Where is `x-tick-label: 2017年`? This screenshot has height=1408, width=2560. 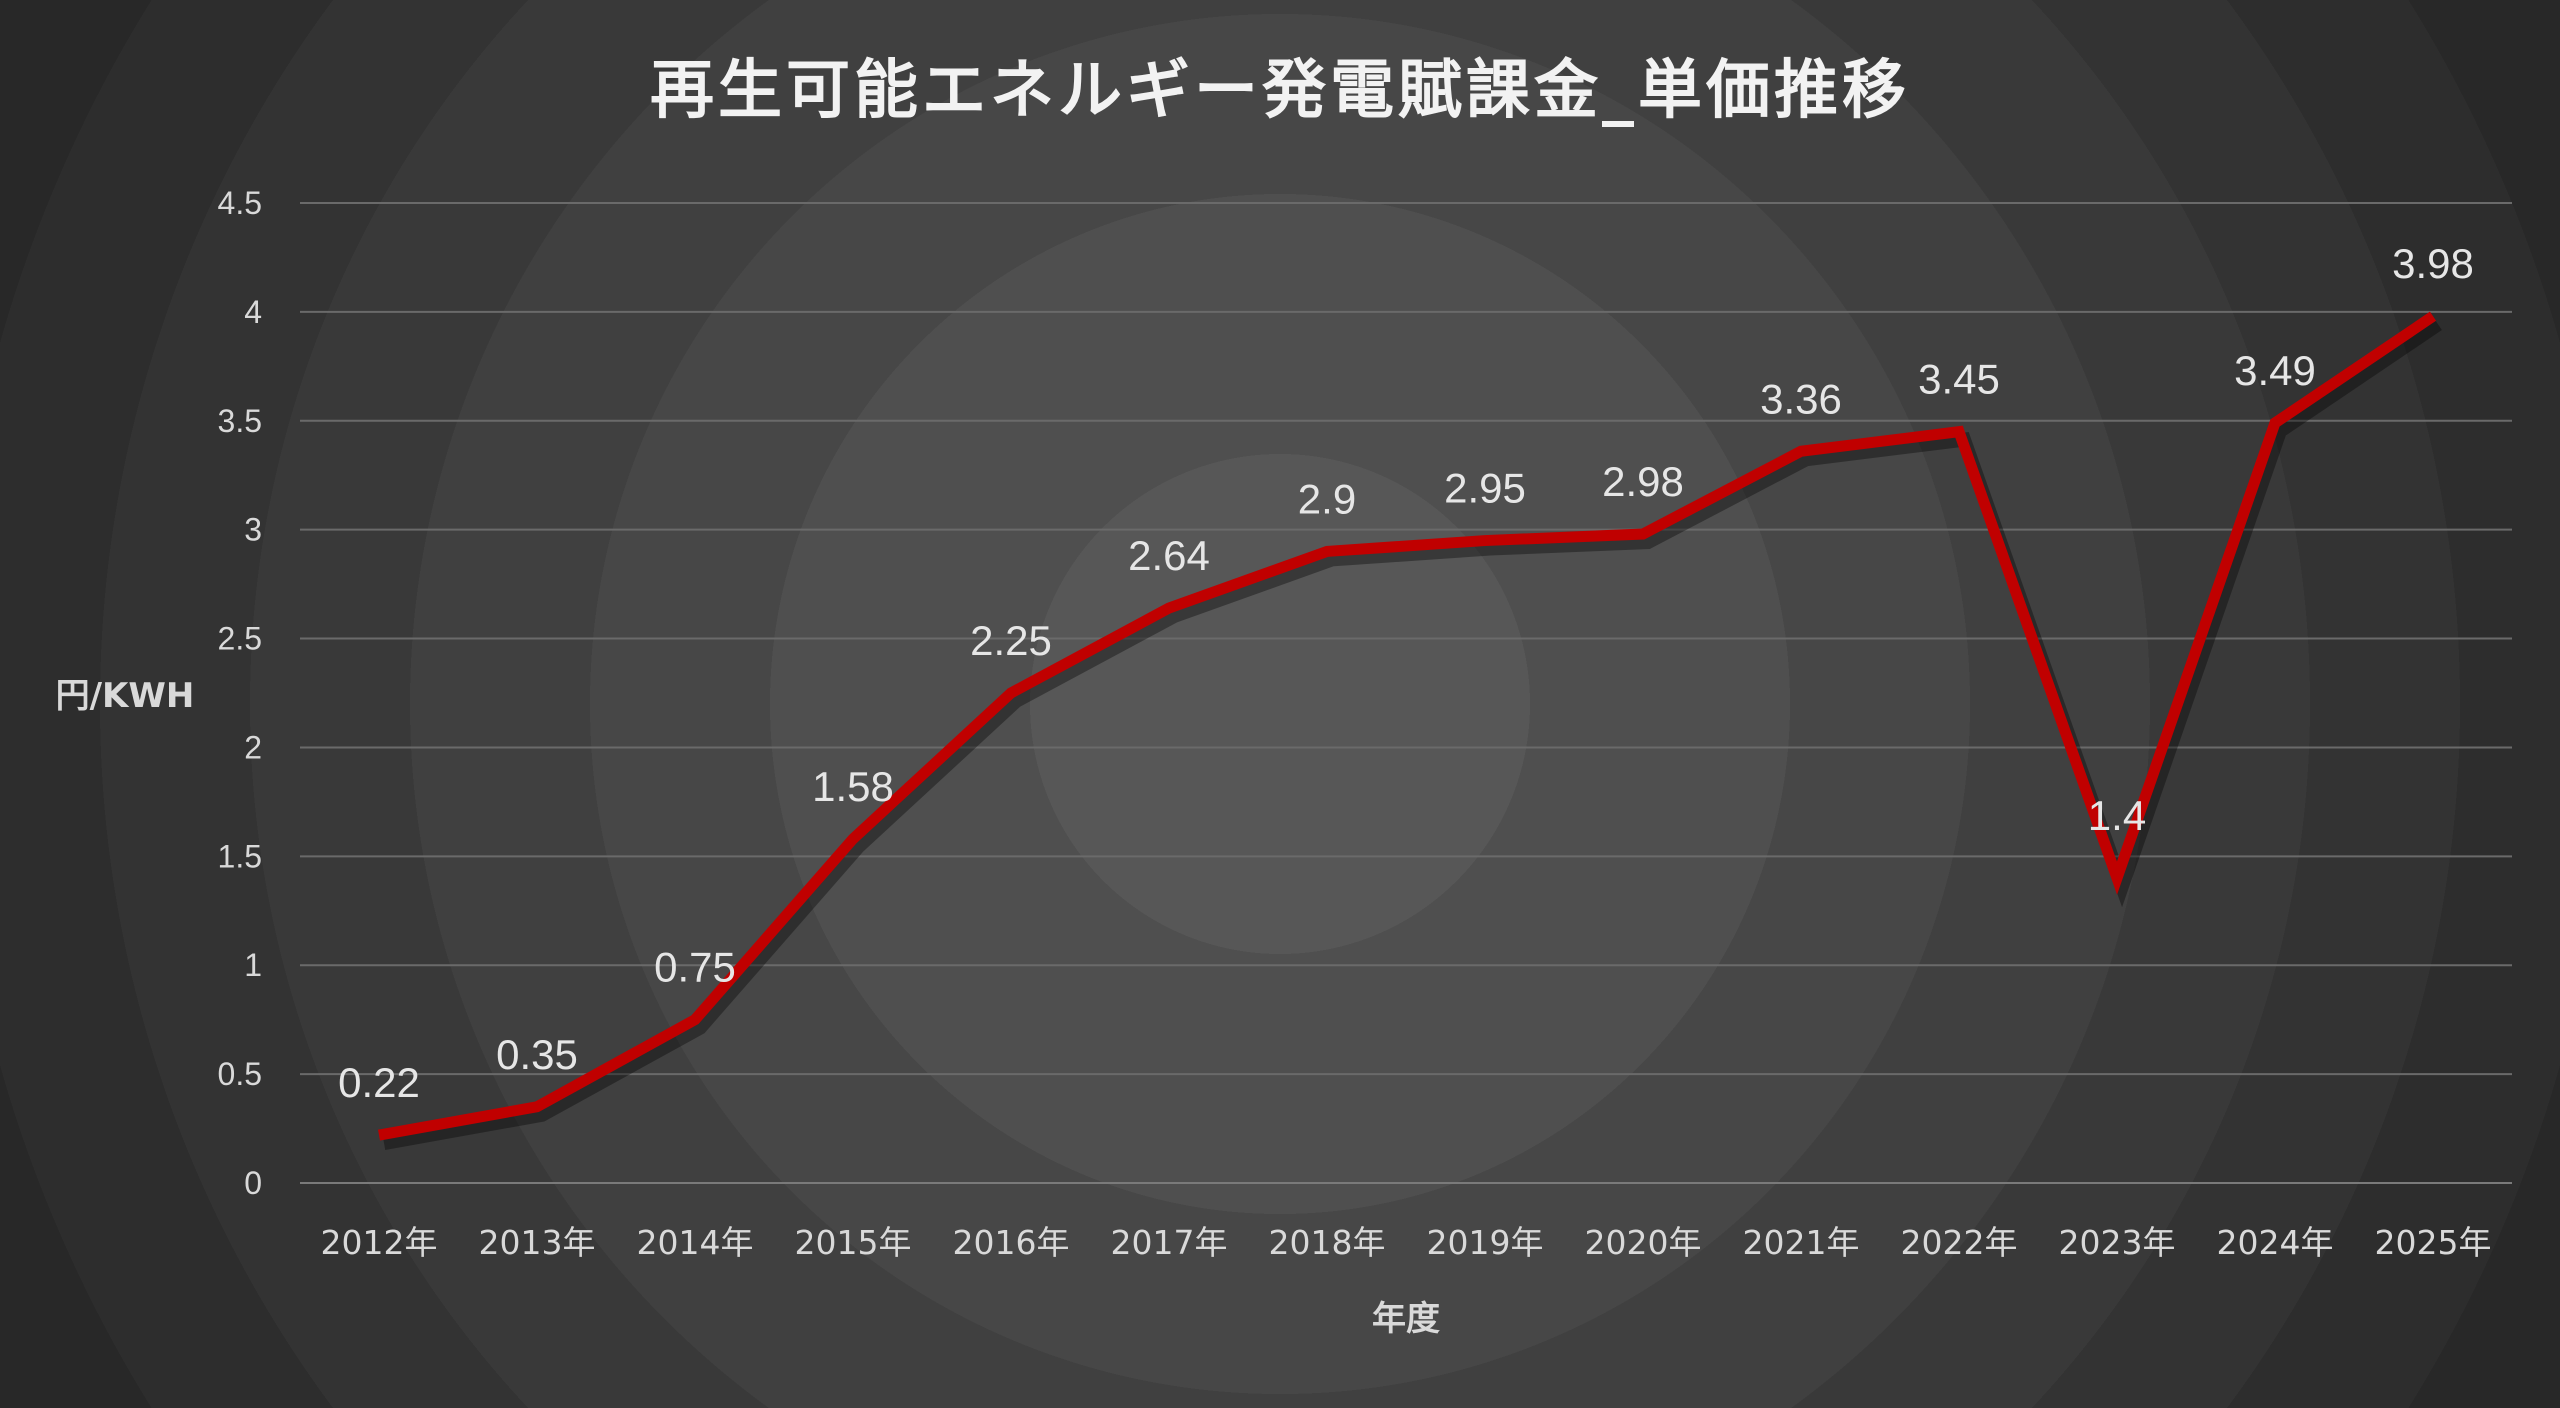
x-tick-label: 2017年 is located at coordinates (1169, 1242).